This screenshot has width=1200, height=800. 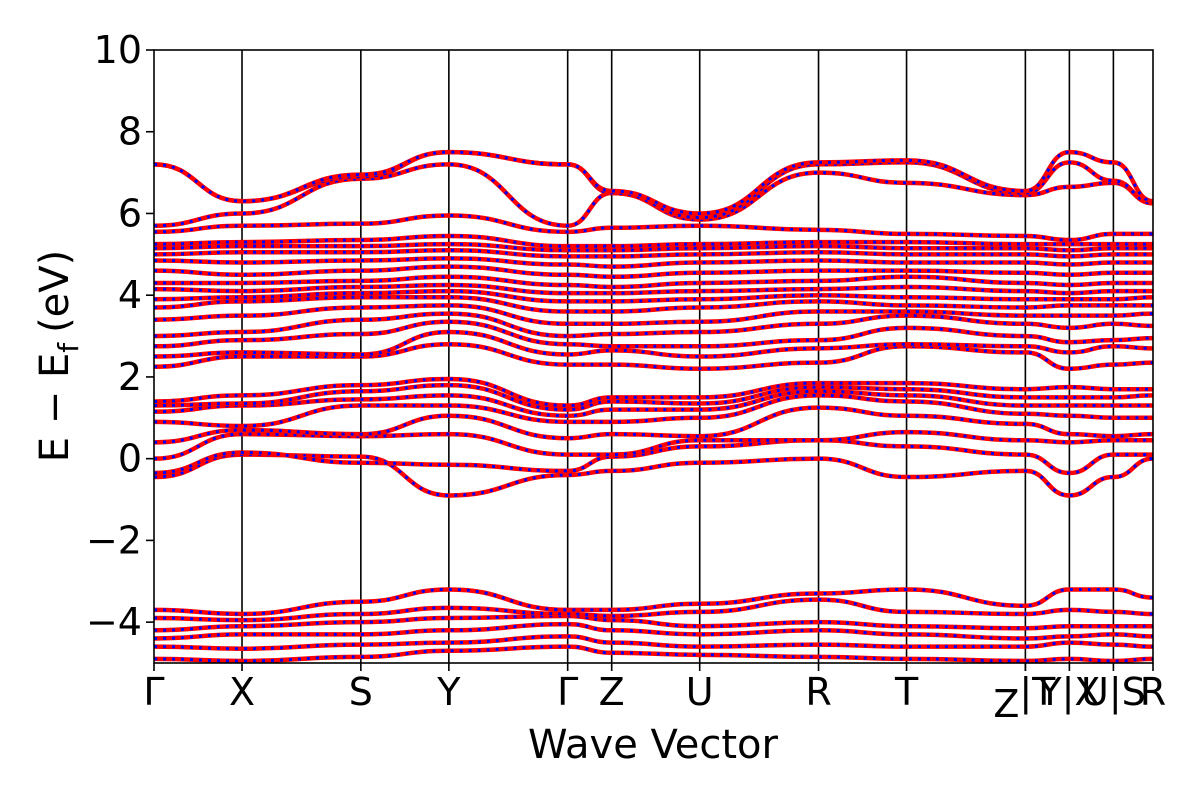 I want to click on y-axis-title: E − Ef (eV), so click(x=58, y=356).